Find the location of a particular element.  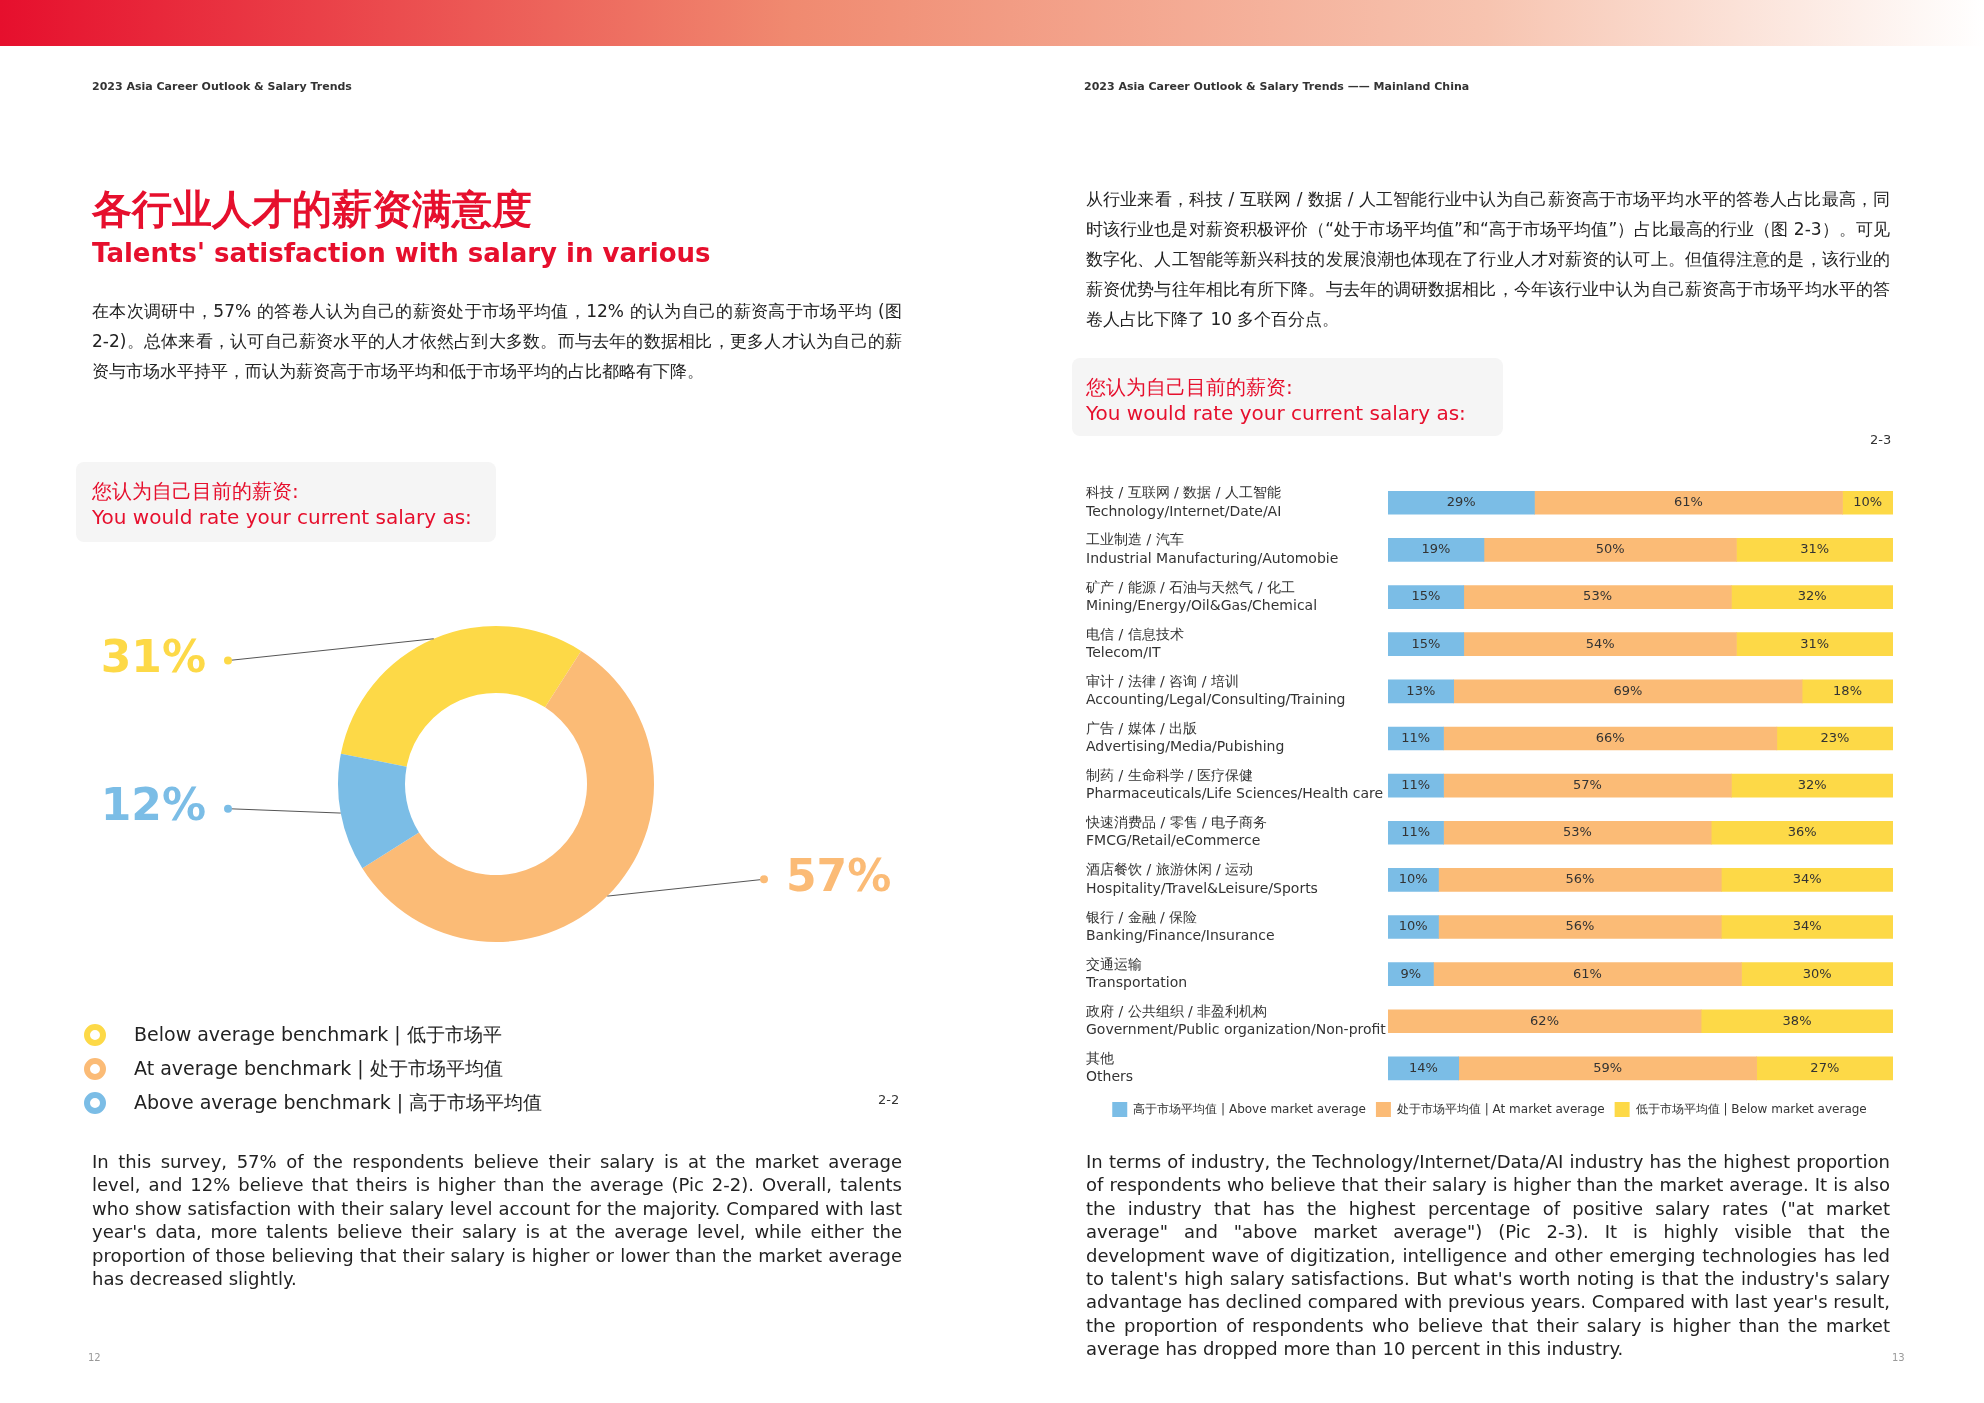

legend-label: Below average benchmark | 低于市场平 is located at coordinates (318, 1035).